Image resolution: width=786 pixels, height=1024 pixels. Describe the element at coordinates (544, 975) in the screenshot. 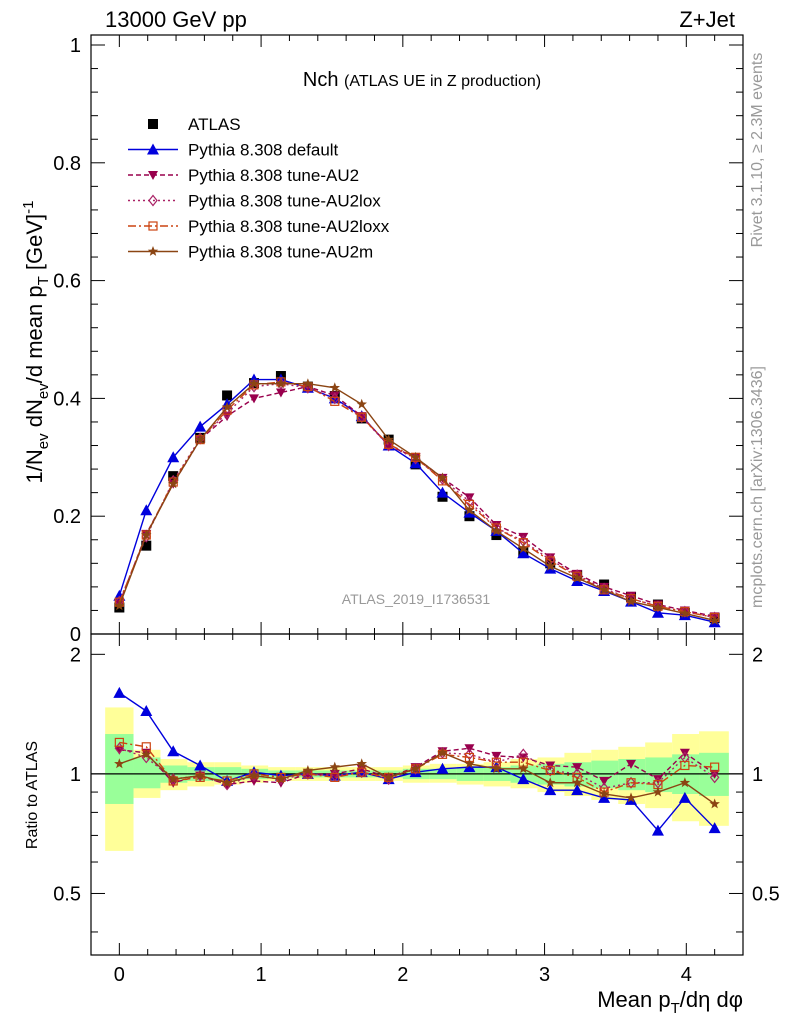

I see `x-tick-label: 3` at that location.